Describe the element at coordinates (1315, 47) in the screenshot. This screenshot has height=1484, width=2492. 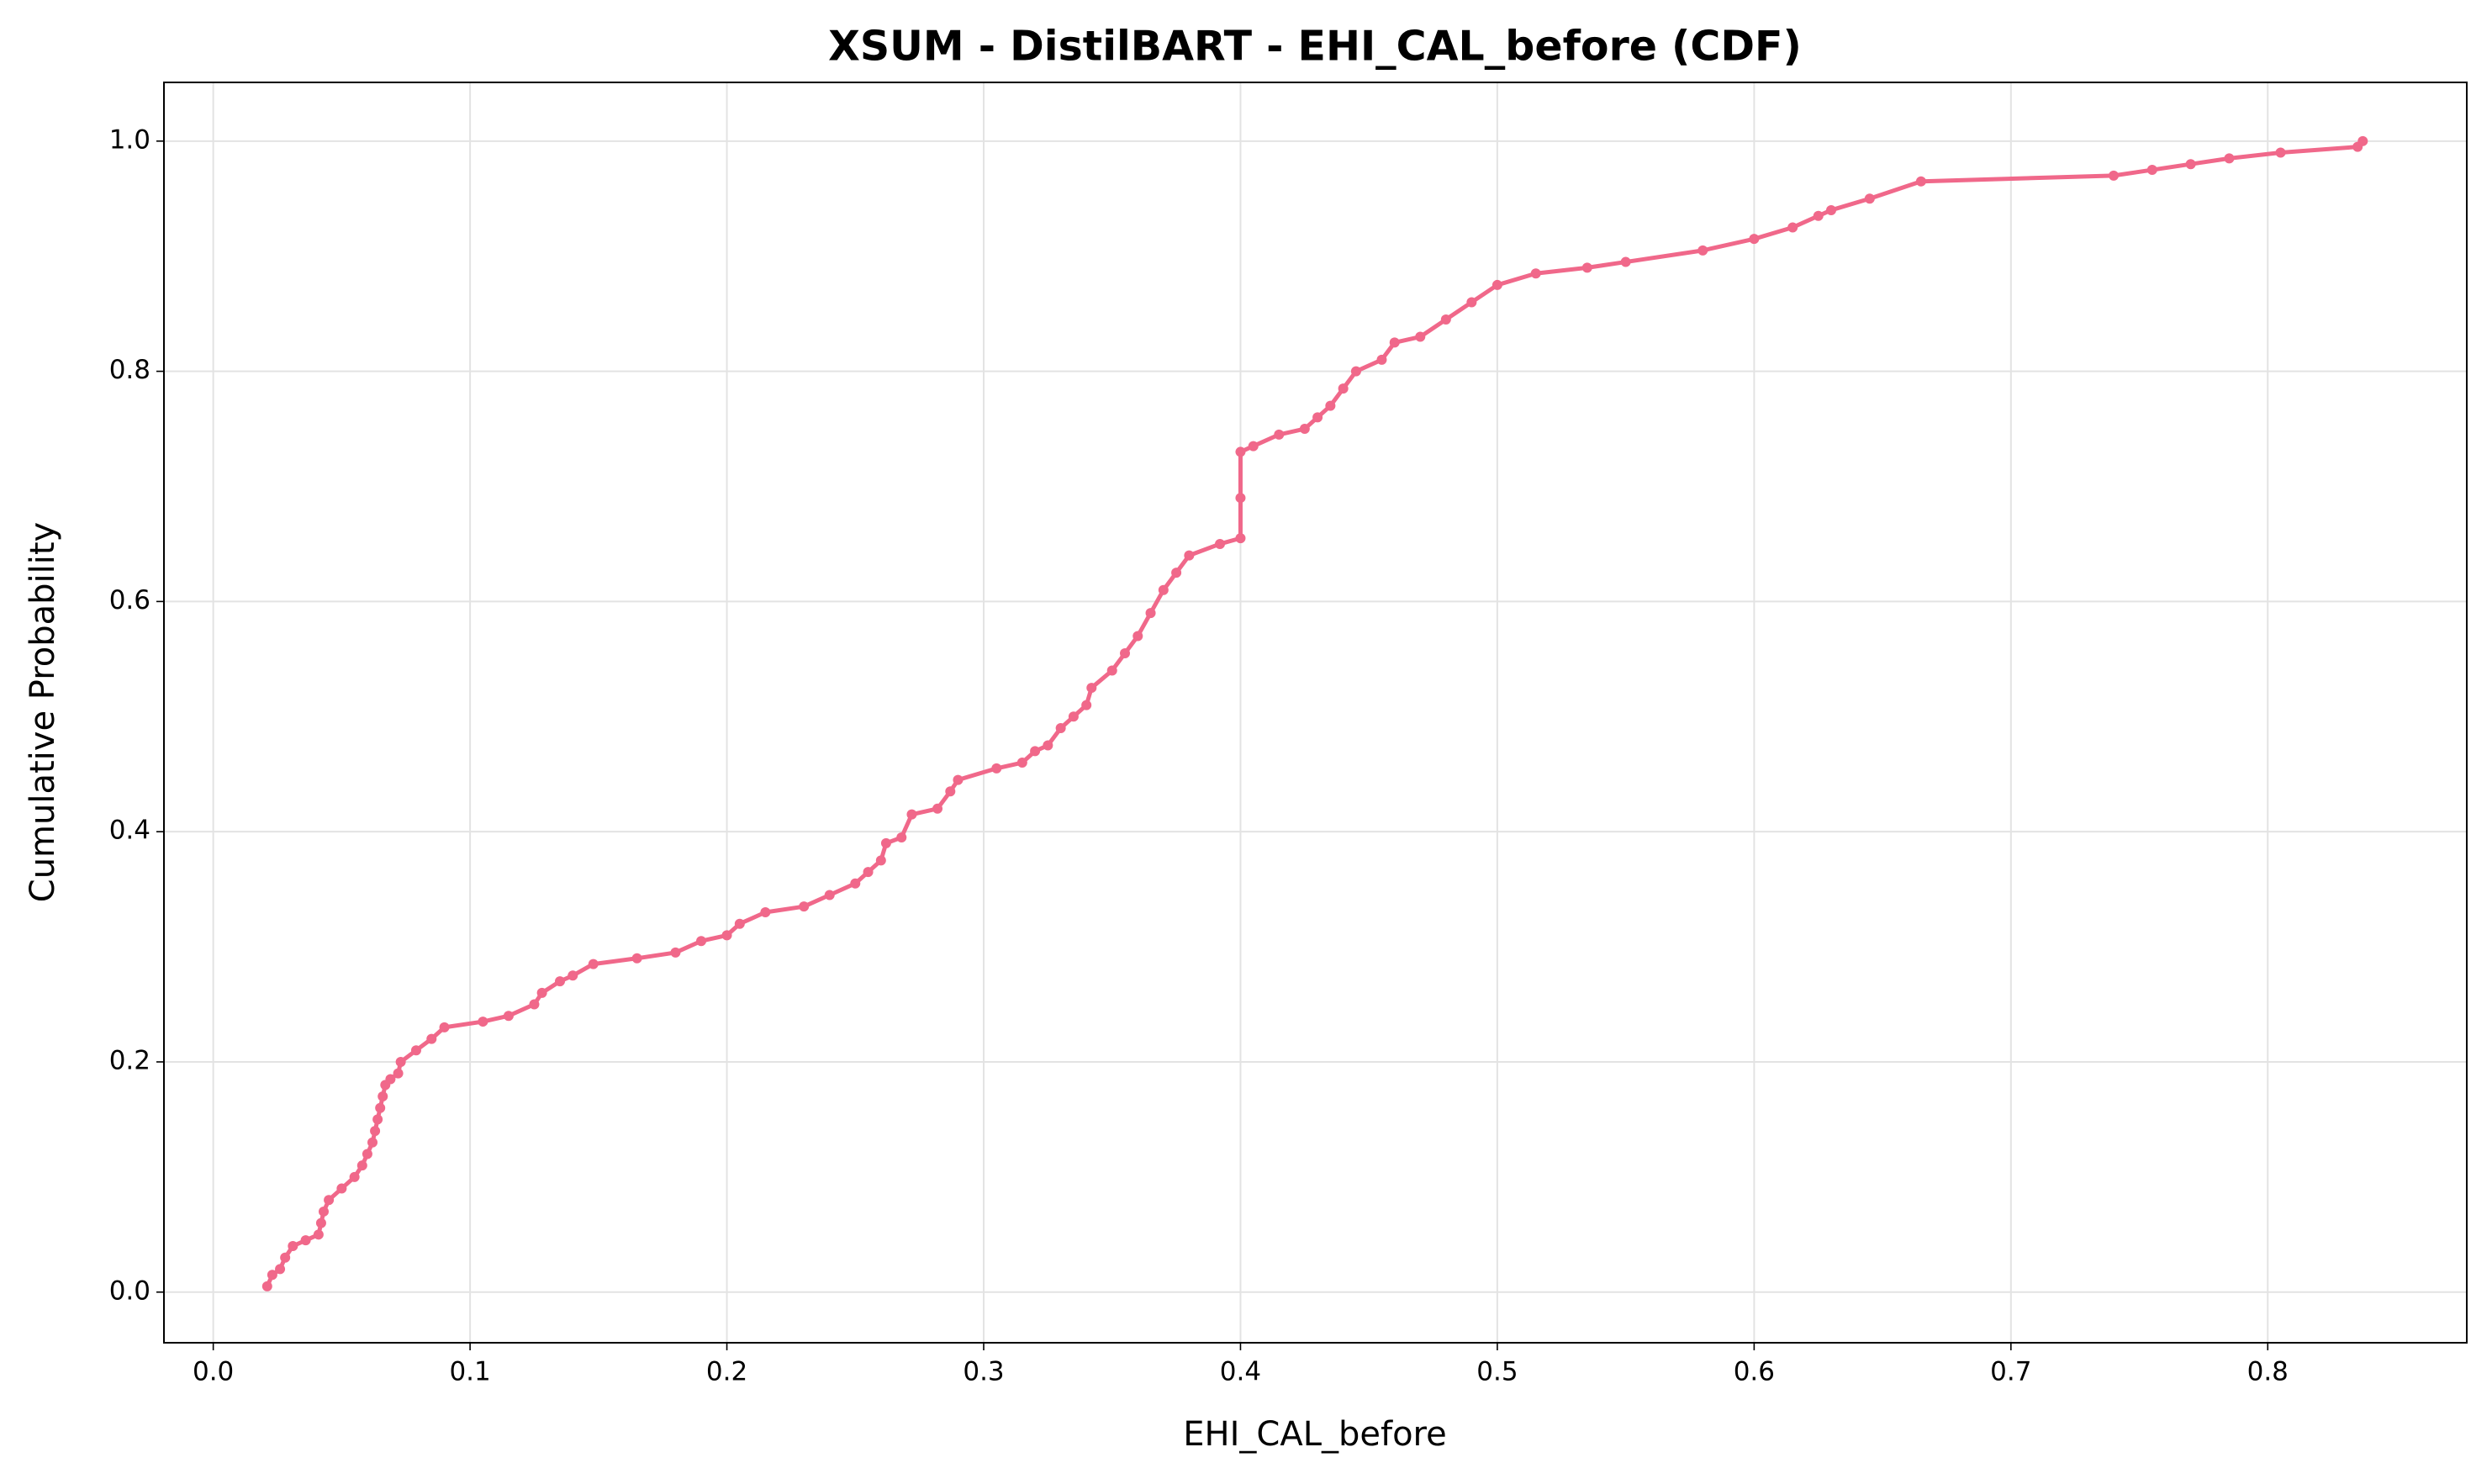
I see `chart-title: XSUM - DistilBART - EHI_CAL_before (CDF)` at that location.